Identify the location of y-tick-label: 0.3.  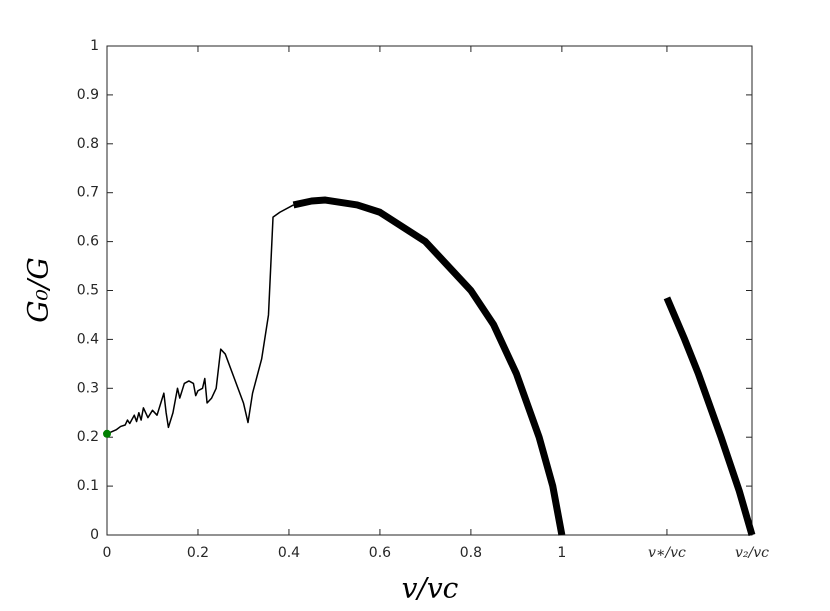
(88, 388).